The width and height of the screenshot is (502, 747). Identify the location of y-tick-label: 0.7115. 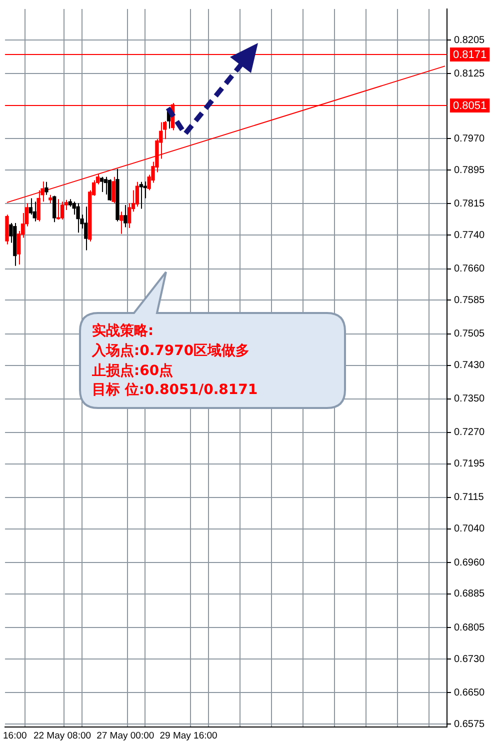
(469, 498).